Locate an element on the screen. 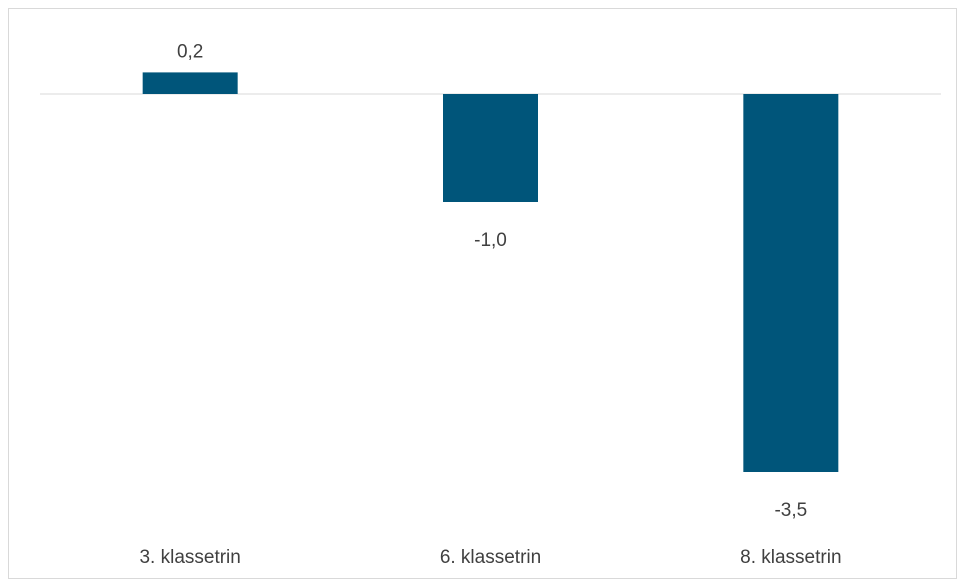  category-label-3: 8. klassetrin is located at coordinates (790, 557).